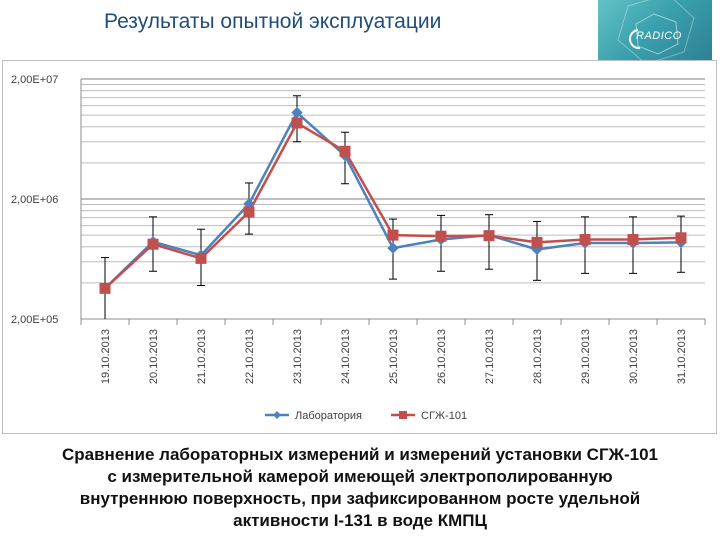 This screenshot has width=720, height=540. I want to click on x-tick-label: 27.10.2013, so click(490, 356).